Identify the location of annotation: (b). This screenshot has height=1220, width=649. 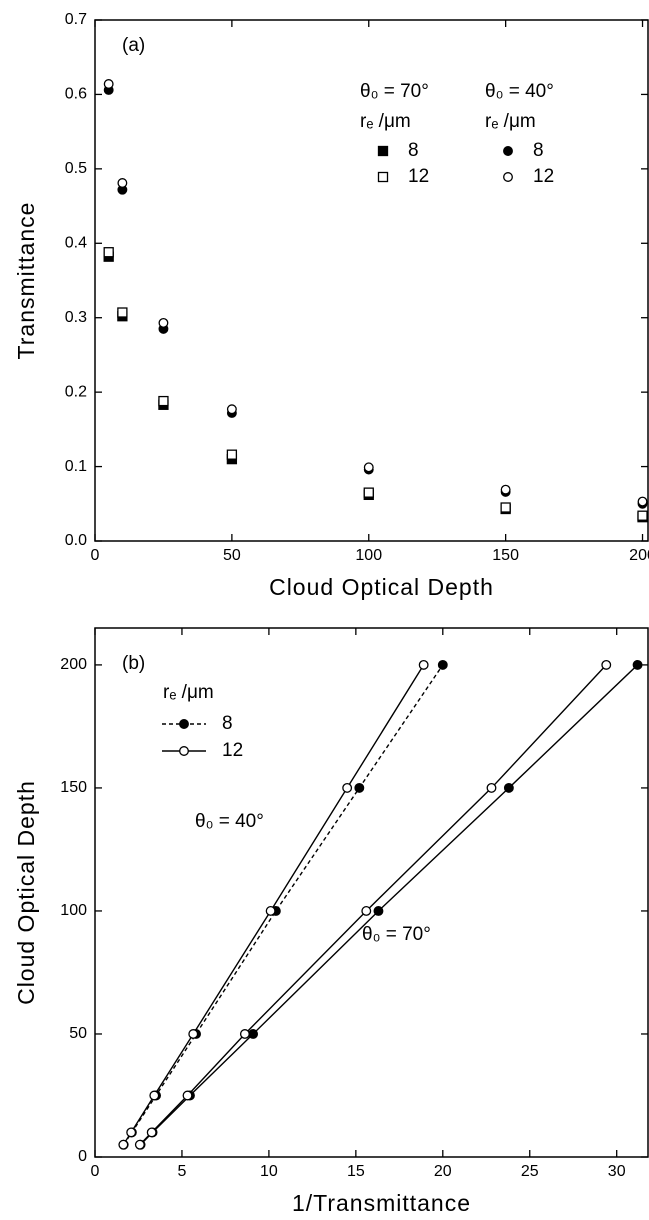
(133, 663).